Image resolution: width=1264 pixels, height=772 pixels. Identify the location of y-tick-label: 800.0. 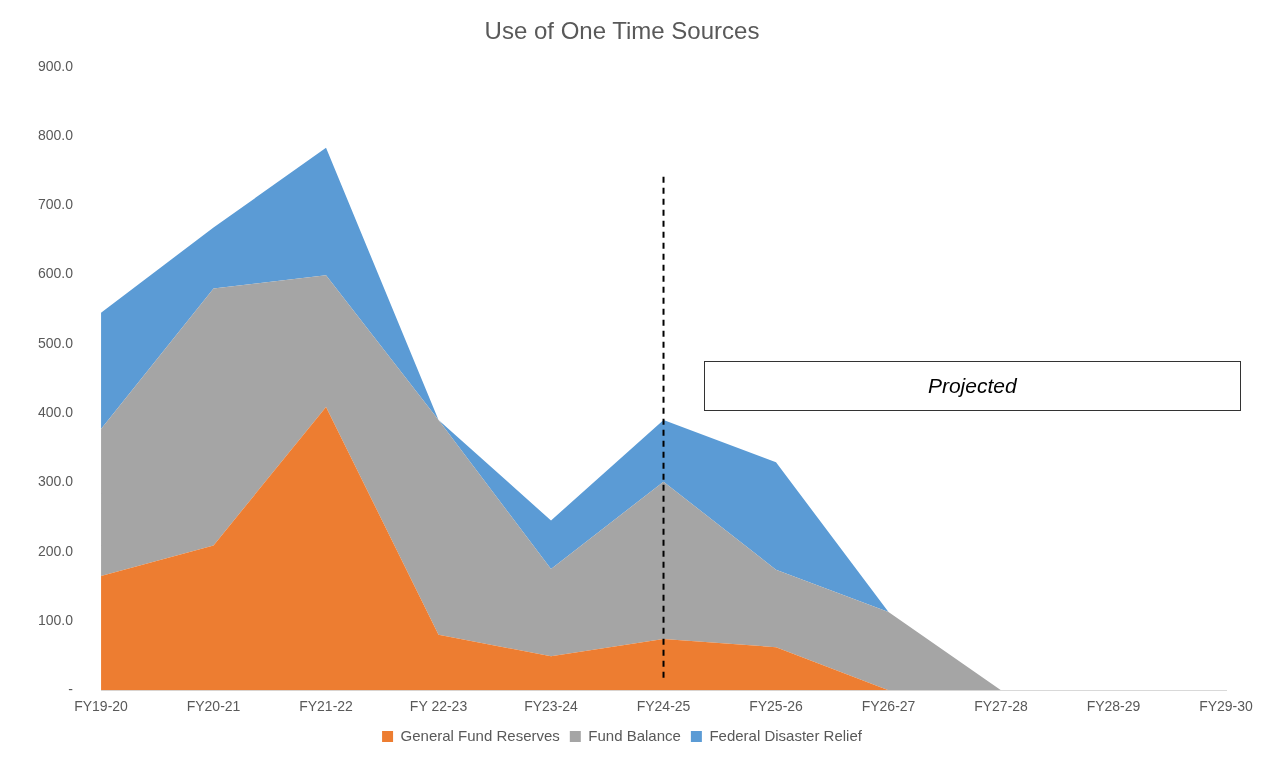
(55, 134).